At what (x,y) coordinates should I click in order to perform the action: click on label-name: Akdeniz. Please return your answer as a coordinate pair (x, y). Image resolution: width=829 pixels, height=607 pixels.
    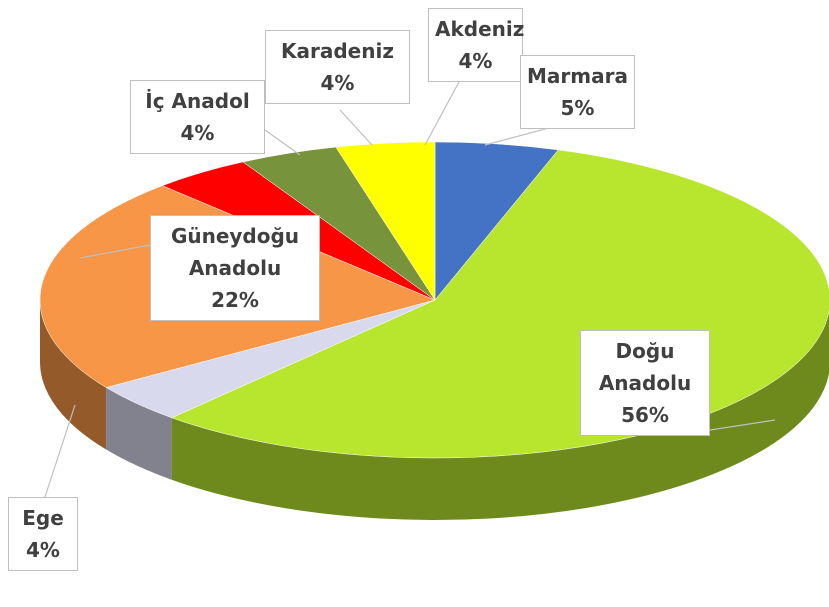
    Looking at the image, I should click on (480, 29).